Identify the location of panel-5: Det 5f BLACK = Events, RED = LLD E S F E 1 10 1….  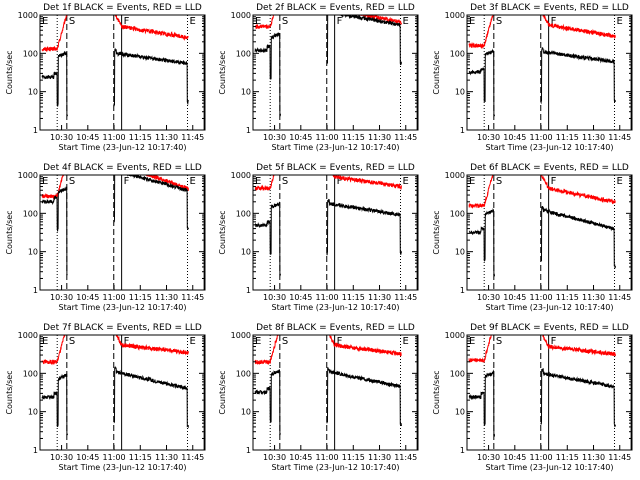
(318, 237).